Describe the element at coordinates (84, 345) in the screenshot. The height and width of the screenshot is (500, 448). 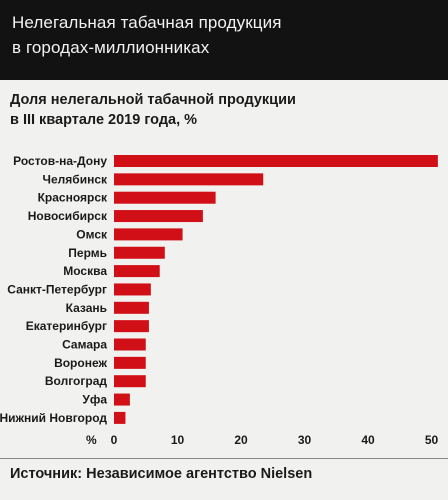
I see `category-label: Самара` at that location.